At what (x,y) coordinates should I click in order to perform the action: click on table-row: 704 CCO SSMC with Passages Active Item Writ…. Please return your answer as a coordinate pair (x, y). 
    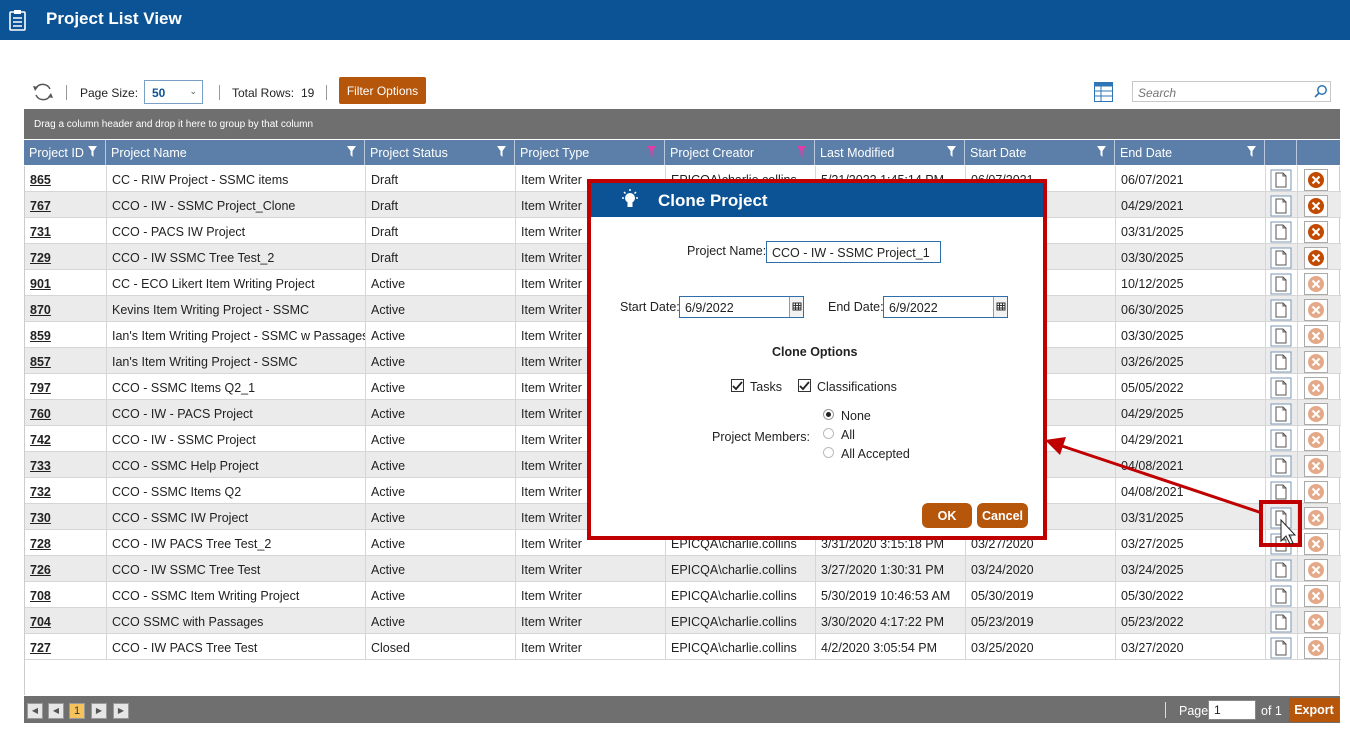
    Looking at the image, I should click on (683, 621).